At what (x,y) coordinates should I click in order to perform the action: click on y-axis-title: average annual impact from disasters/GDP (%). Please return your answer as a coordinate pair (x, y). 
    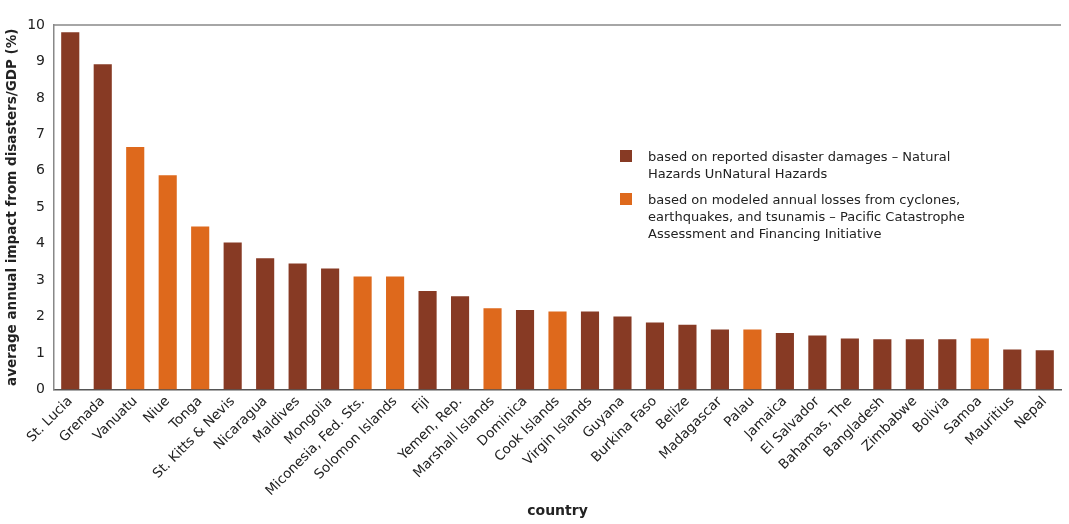
    Looking at the image, I should click on (10, 207).